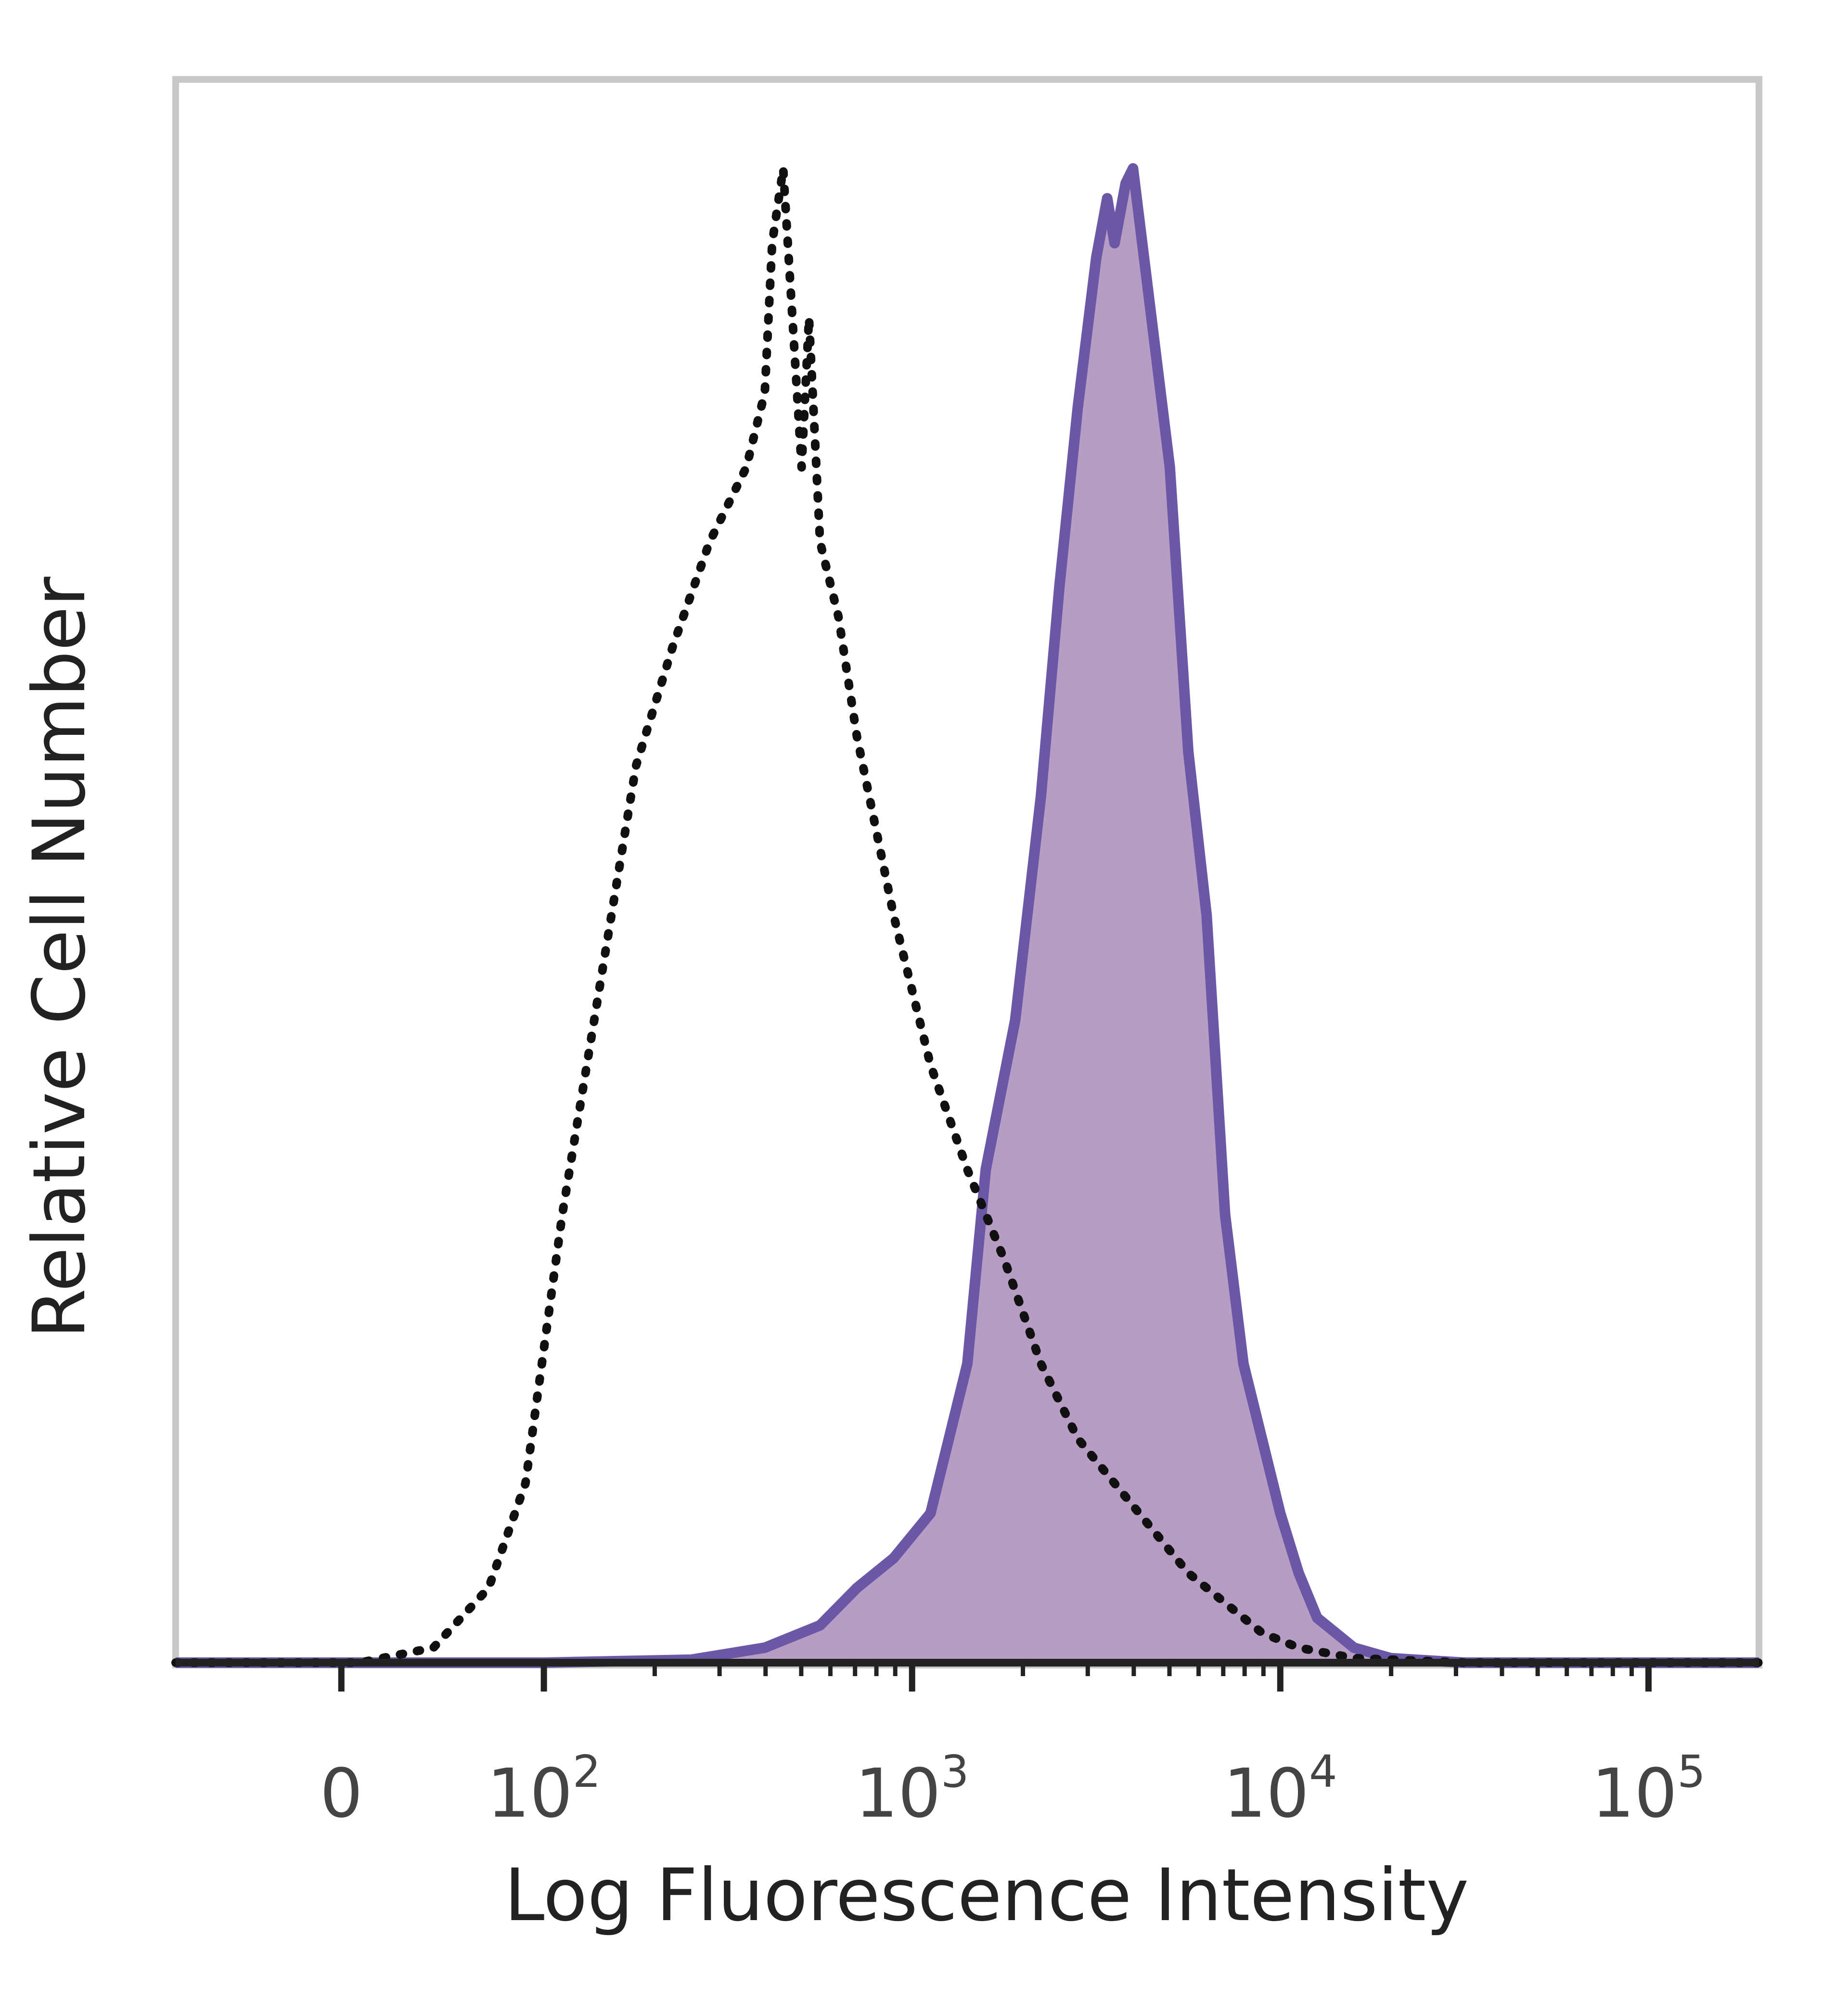  What do you see at coordinates (1280, 1789) in the screenshot?
I see `x-tick-label: 10⁴` at bounding box center [1280, 1789].